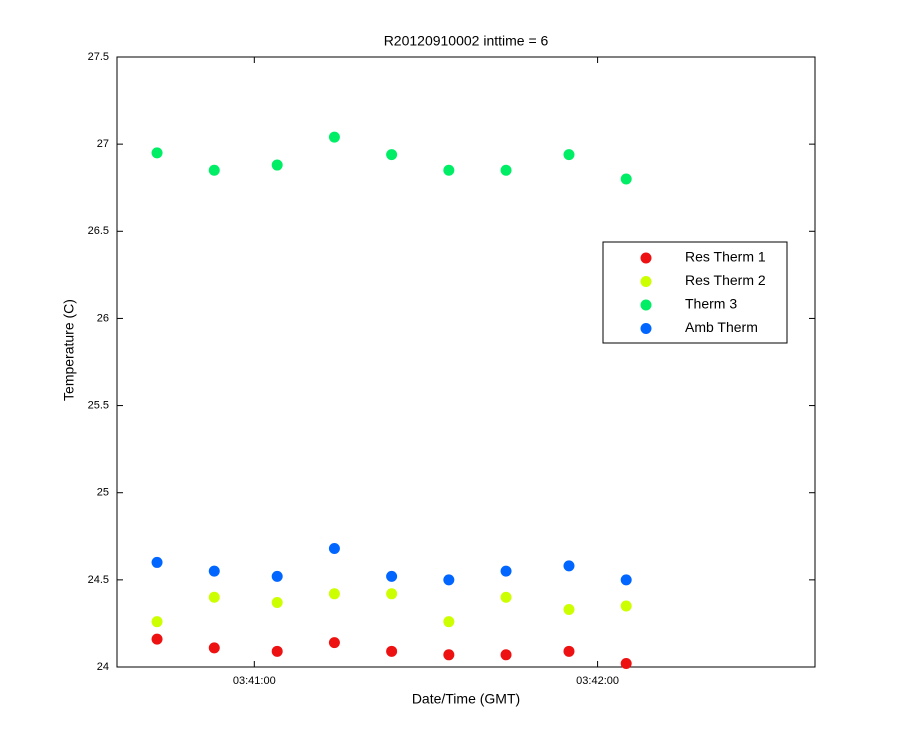  I want to click on legend-box, so click(695, 292).